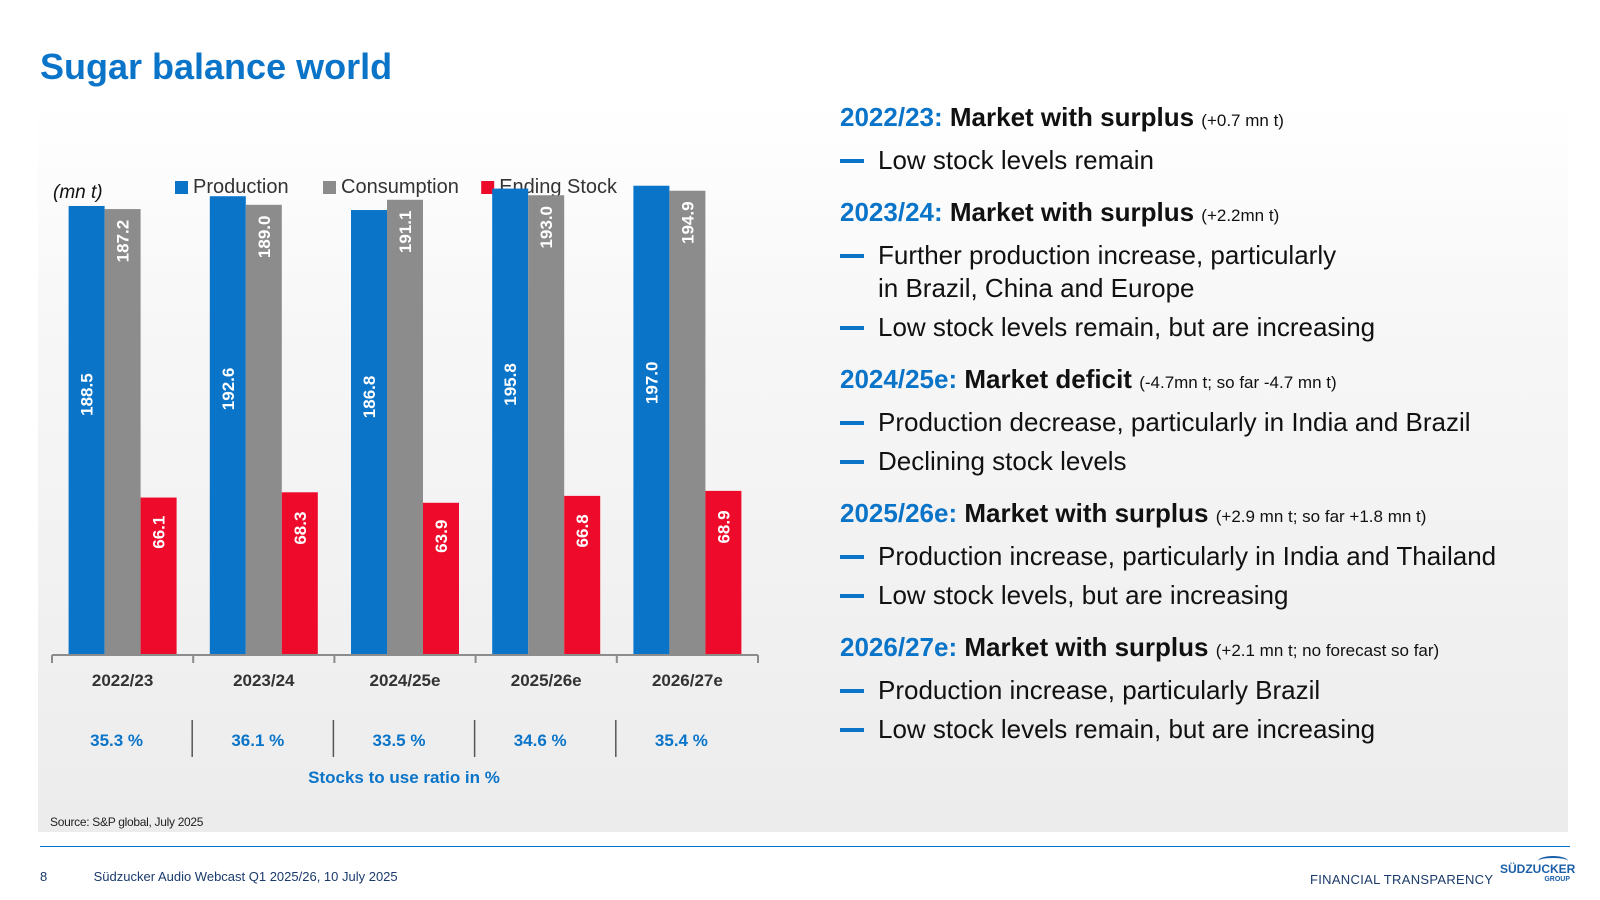  What do you see at coordinates (181, 187) in the screenshot?
I see `legend-swatch-production` at bounding box center [181, 187].